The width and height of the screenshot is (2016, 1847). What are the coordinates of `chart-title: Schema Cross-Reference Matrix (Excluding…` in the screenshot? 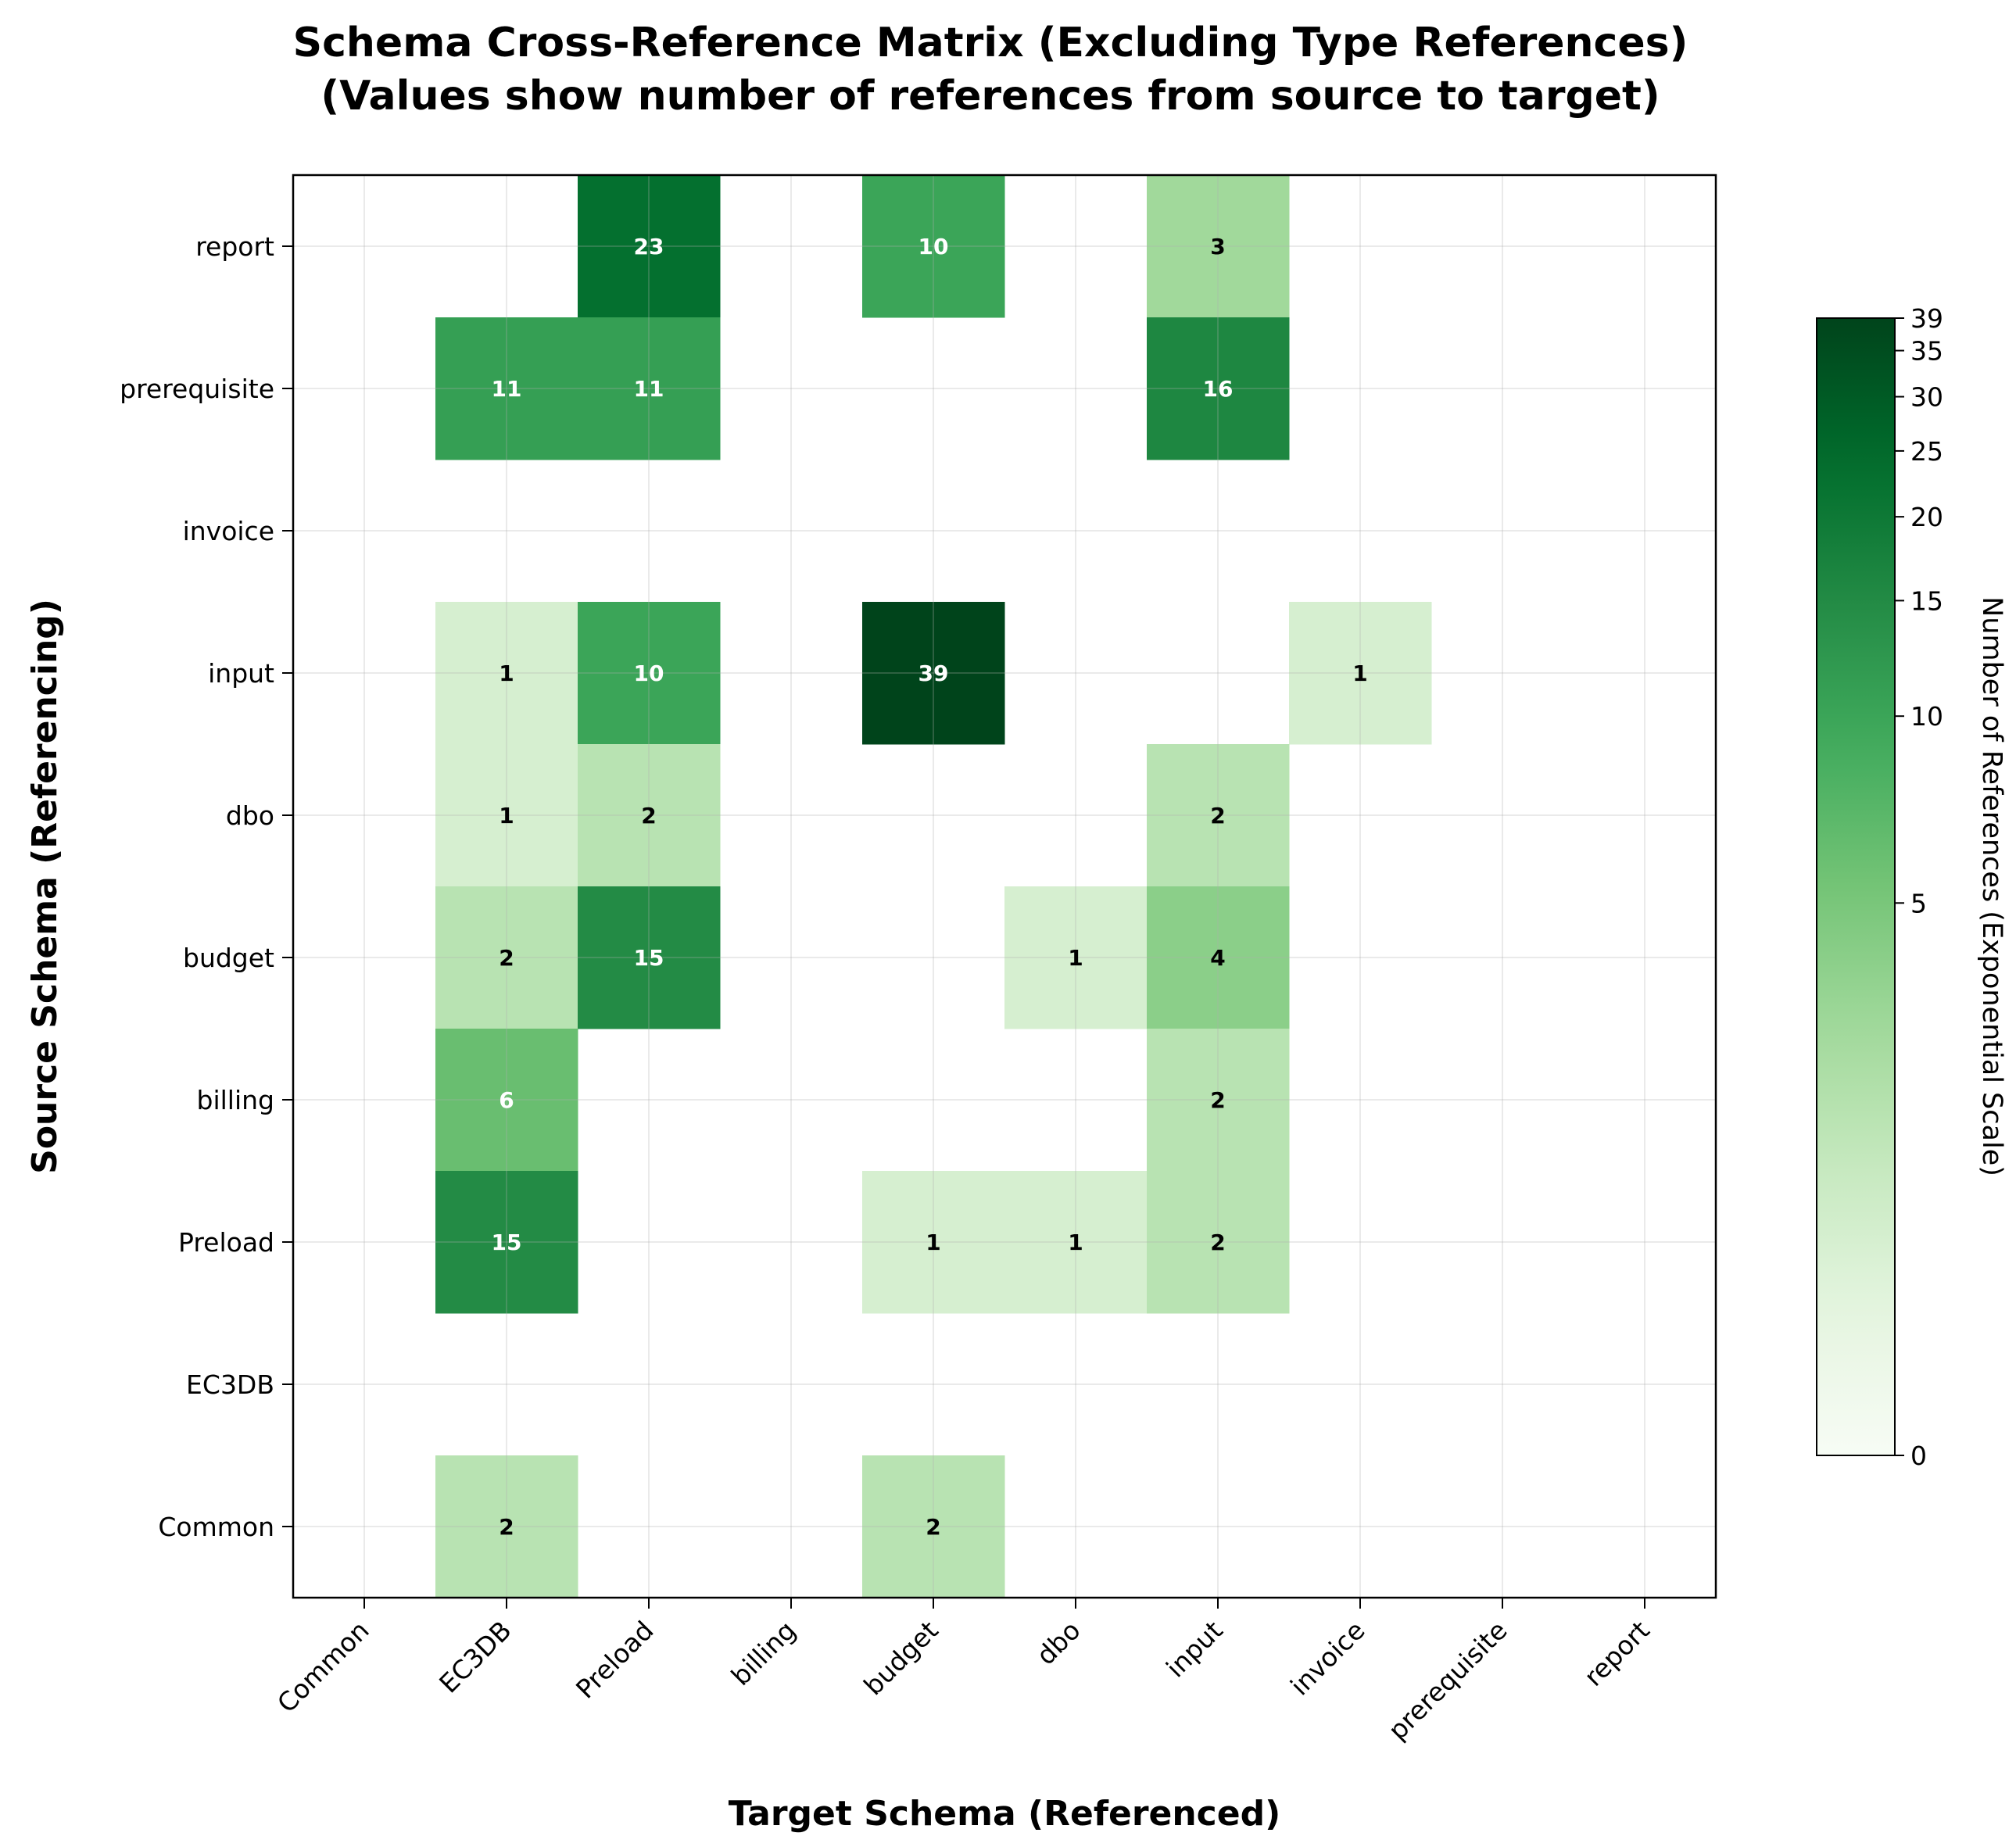 It's located at (990, 43).